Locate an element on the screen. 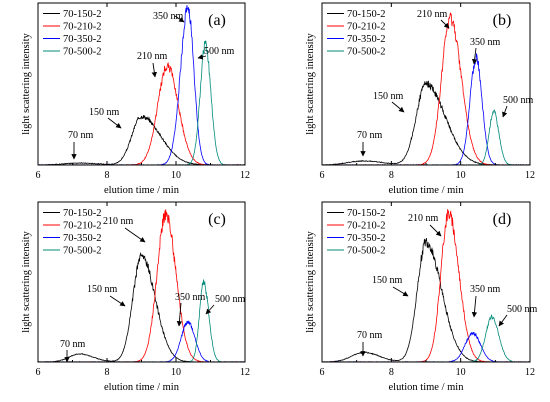  panel-label: (b) is located at coordinates (502, 20).